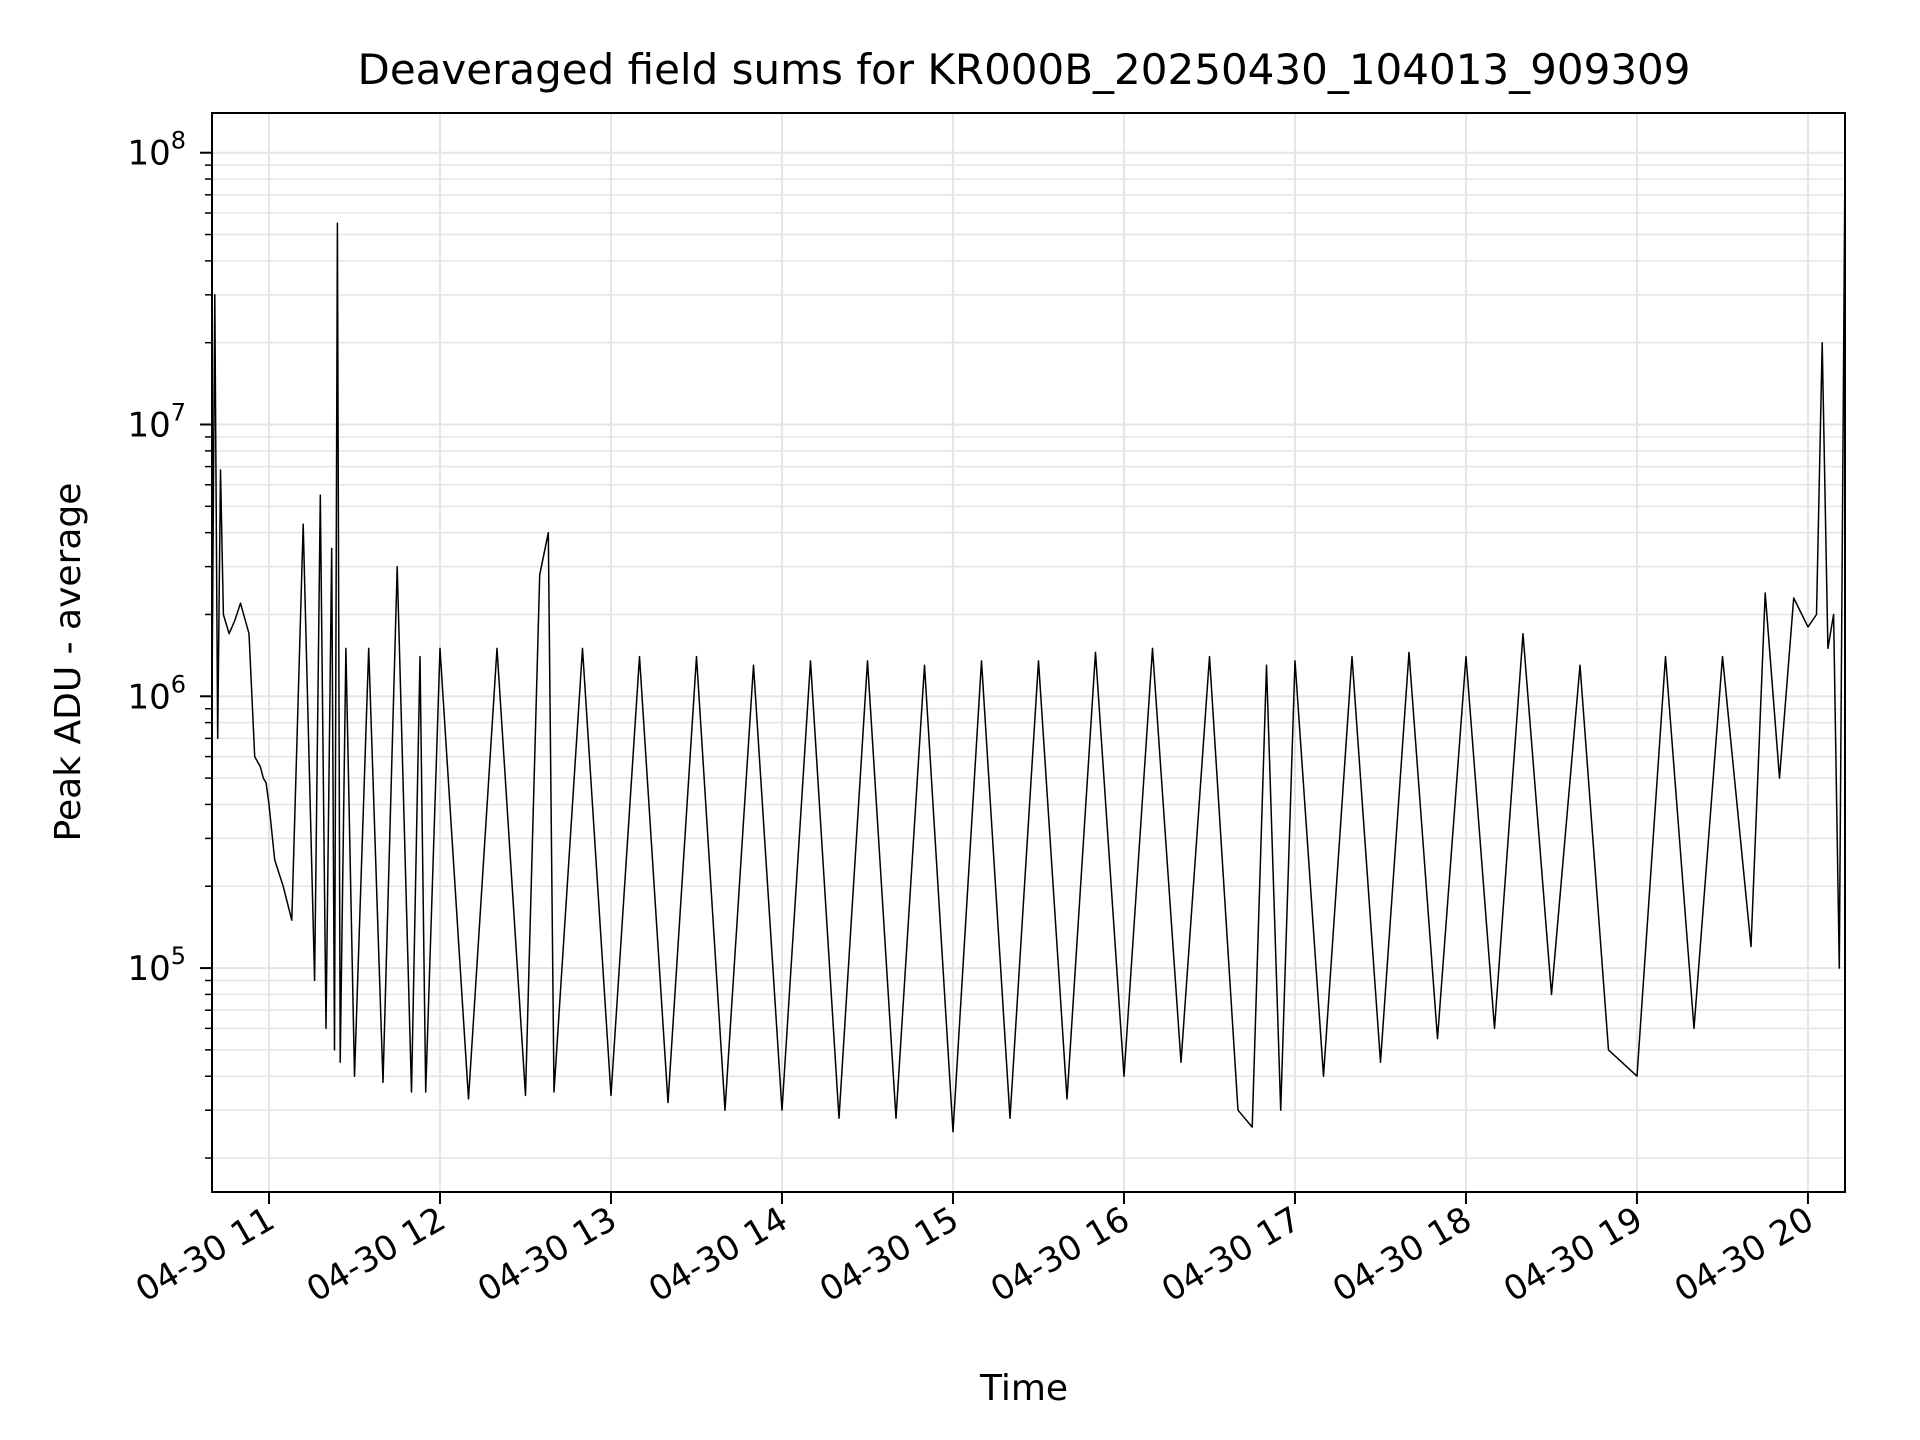  I want to click on y-tick-label: 10⁶, so click(156, 693).